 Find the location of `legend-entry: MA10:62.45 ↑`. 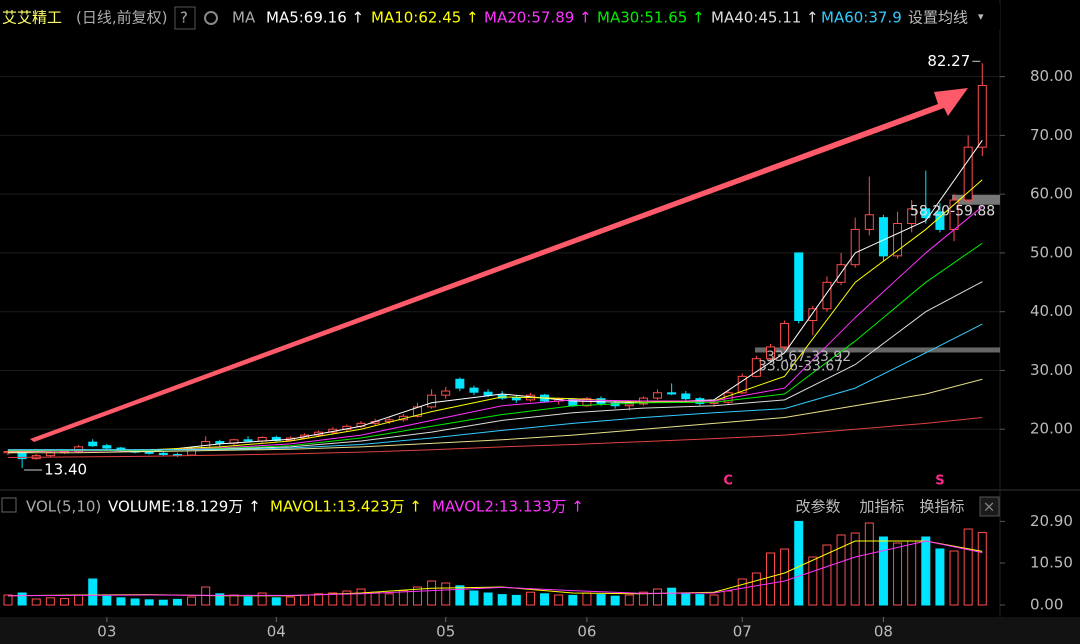

legend-entry: MA10:62.45 ↑ is located at coordinates (425, 18).